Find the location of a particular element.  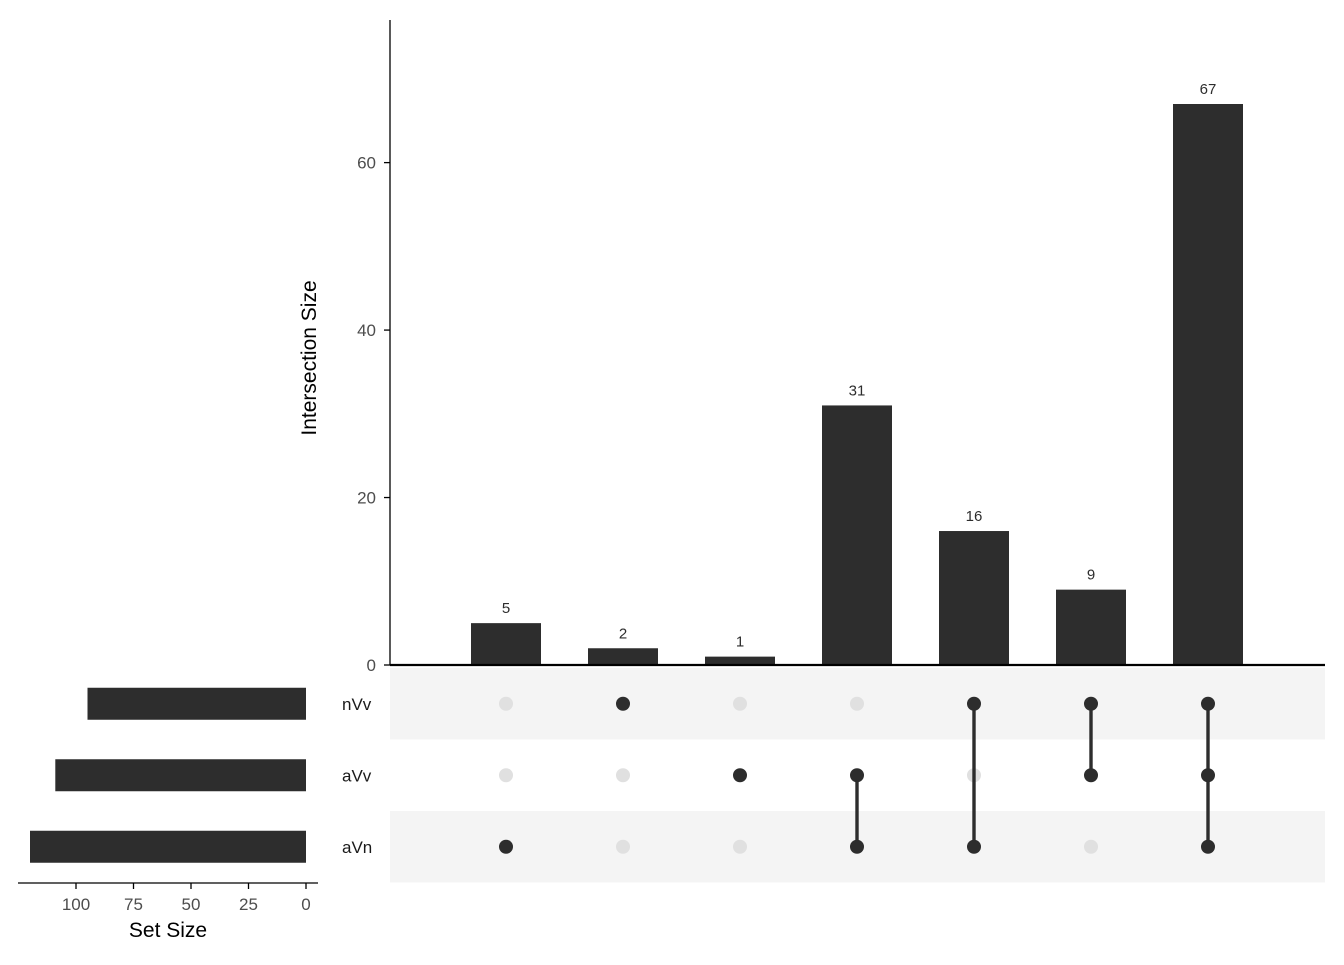

intersection-size-axis-label: Intersection Size is located at coordinates (309, 357).